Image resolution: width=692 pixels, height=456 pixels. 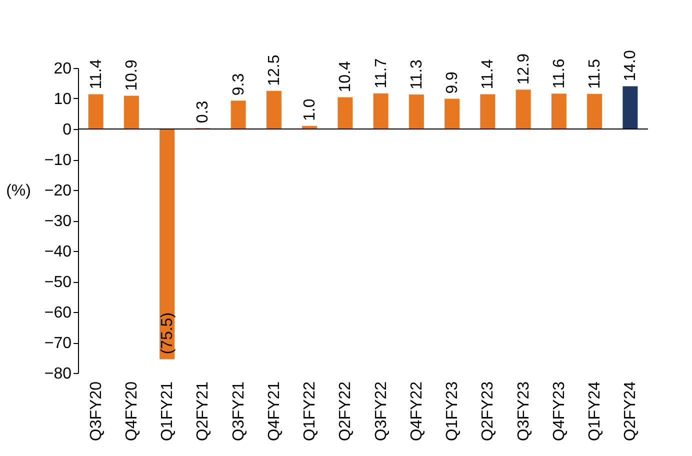 I want to click on data-label: 1.0, so click(x=310, y=109).